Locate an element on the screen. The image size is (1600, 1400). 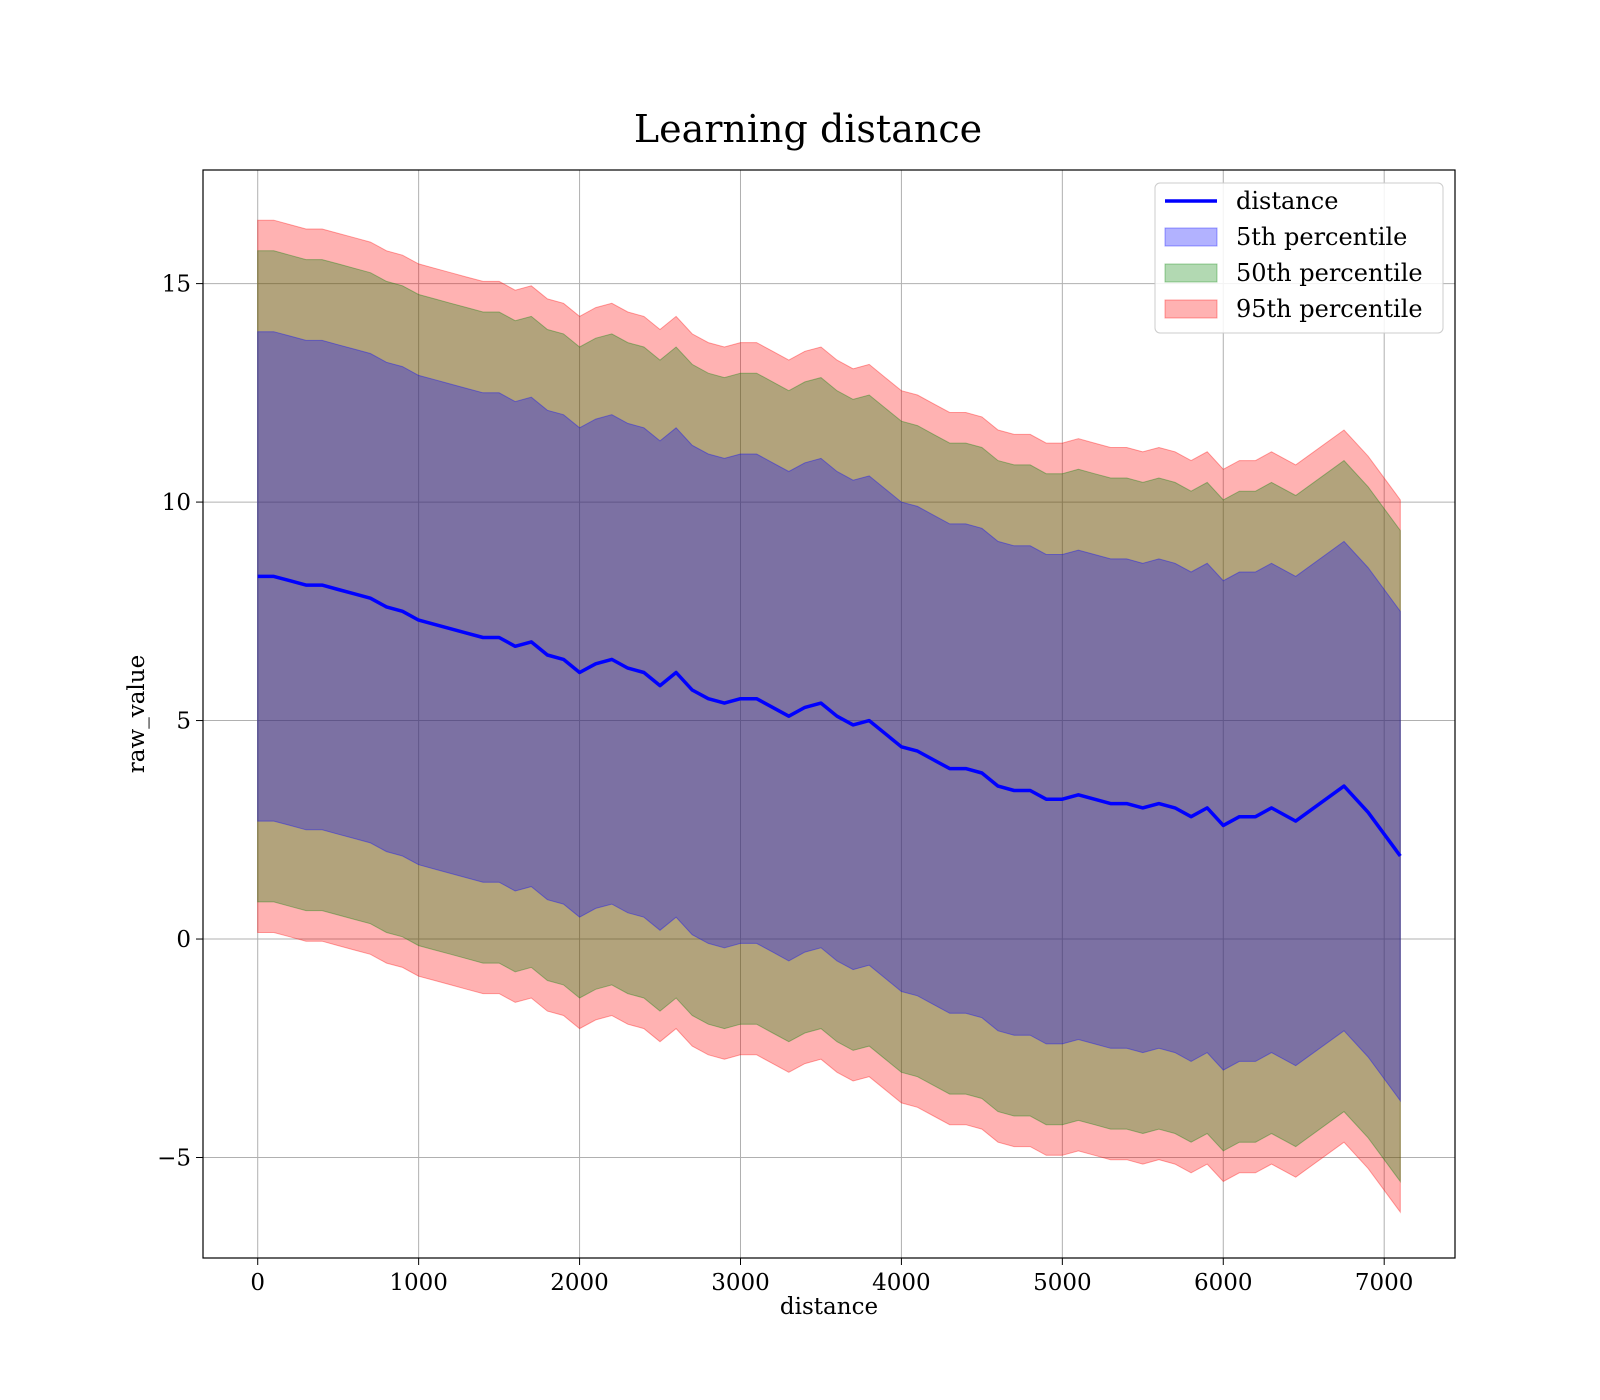
x-tick-label: 4000 is located at coordinates (901, 1283).